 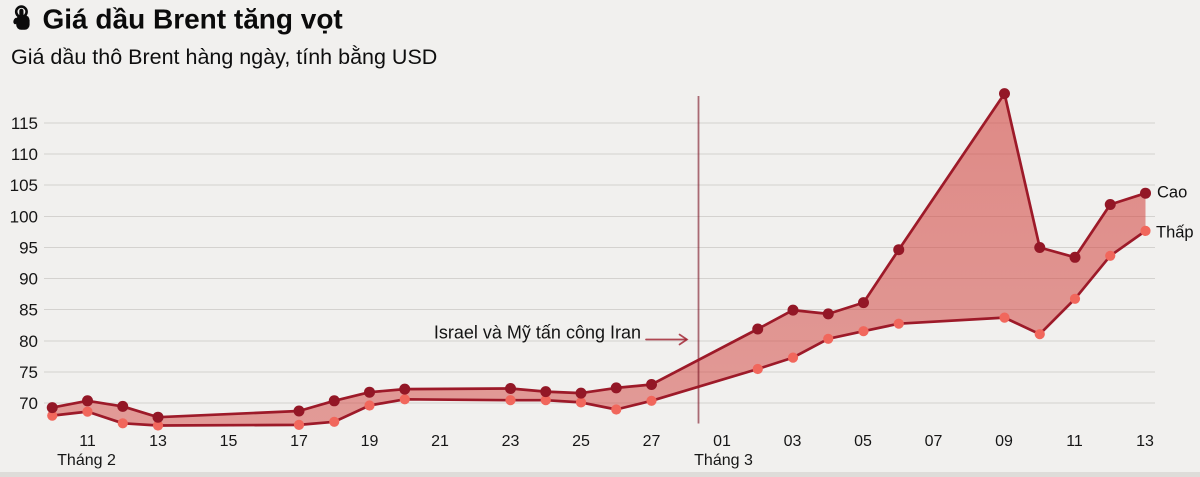 I want to click on svg-text: Cao, so click(x=1172, y=193).